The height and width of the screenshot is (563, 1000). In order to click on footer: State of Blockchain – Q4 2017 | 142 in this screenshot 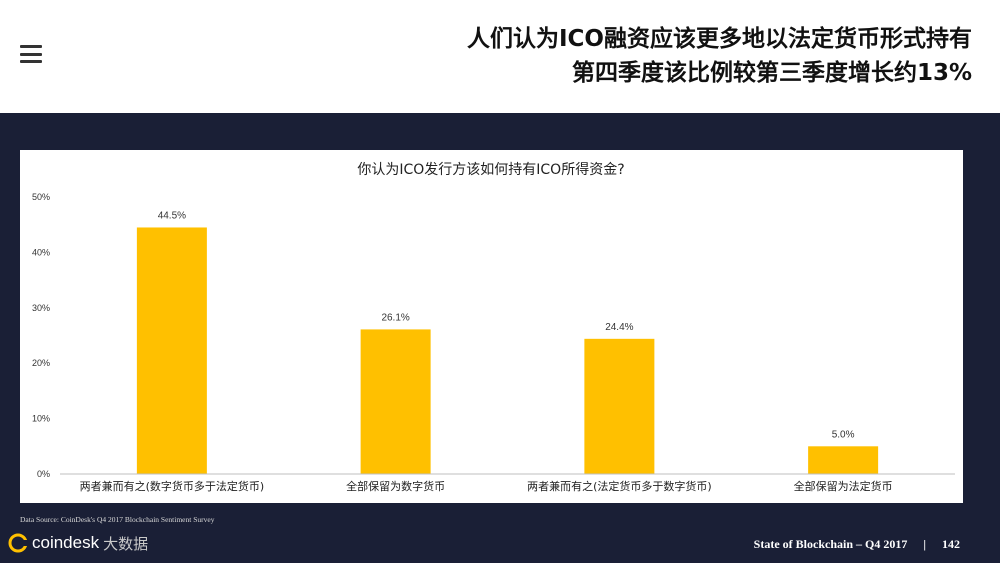, I will do `click(857, 544)`.